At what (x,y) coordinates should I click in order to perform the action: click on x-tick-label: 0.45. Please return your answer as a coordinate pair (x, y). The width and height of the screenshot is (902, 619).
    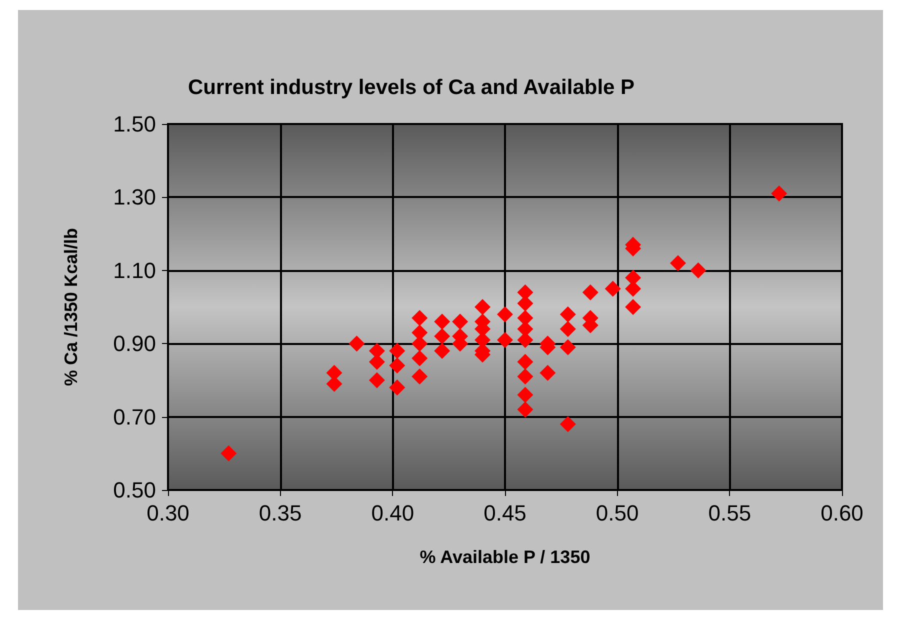
    Looking at the image, I should click on (505, 513).